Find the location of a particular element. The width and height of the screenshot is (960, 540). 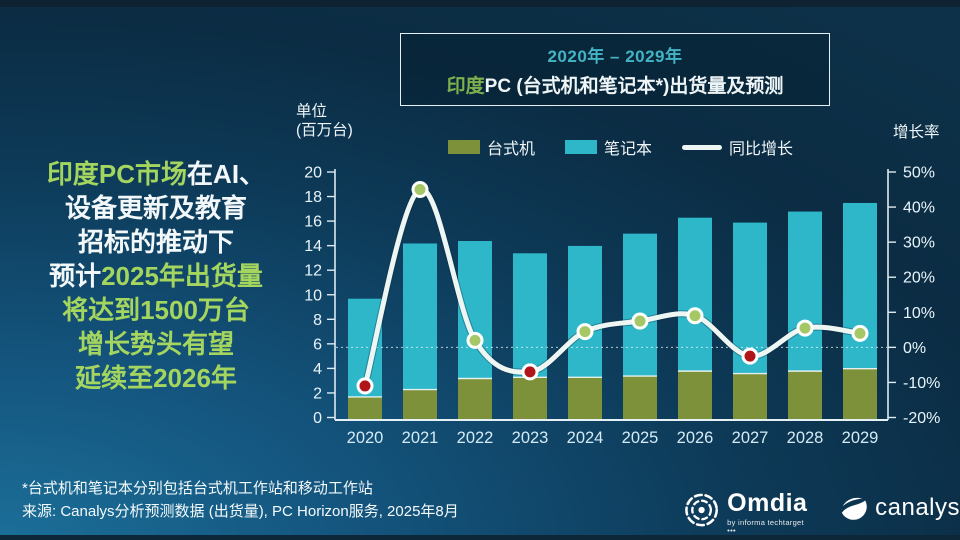

svg-text: 6 is located at coordinates (317, 344).